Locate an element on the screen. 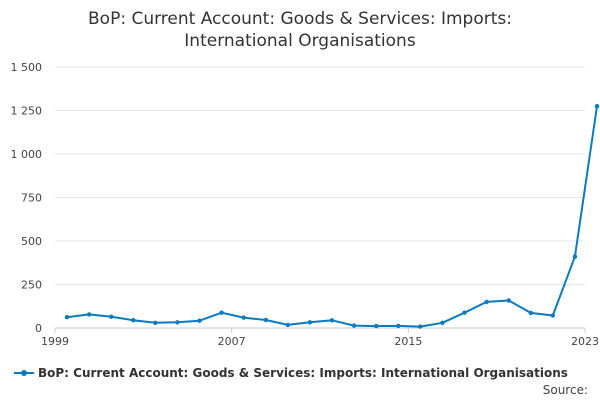 The height and width of the screenshot is (400, 600). legend-swatch-dot is located at coordinates (24, 373).